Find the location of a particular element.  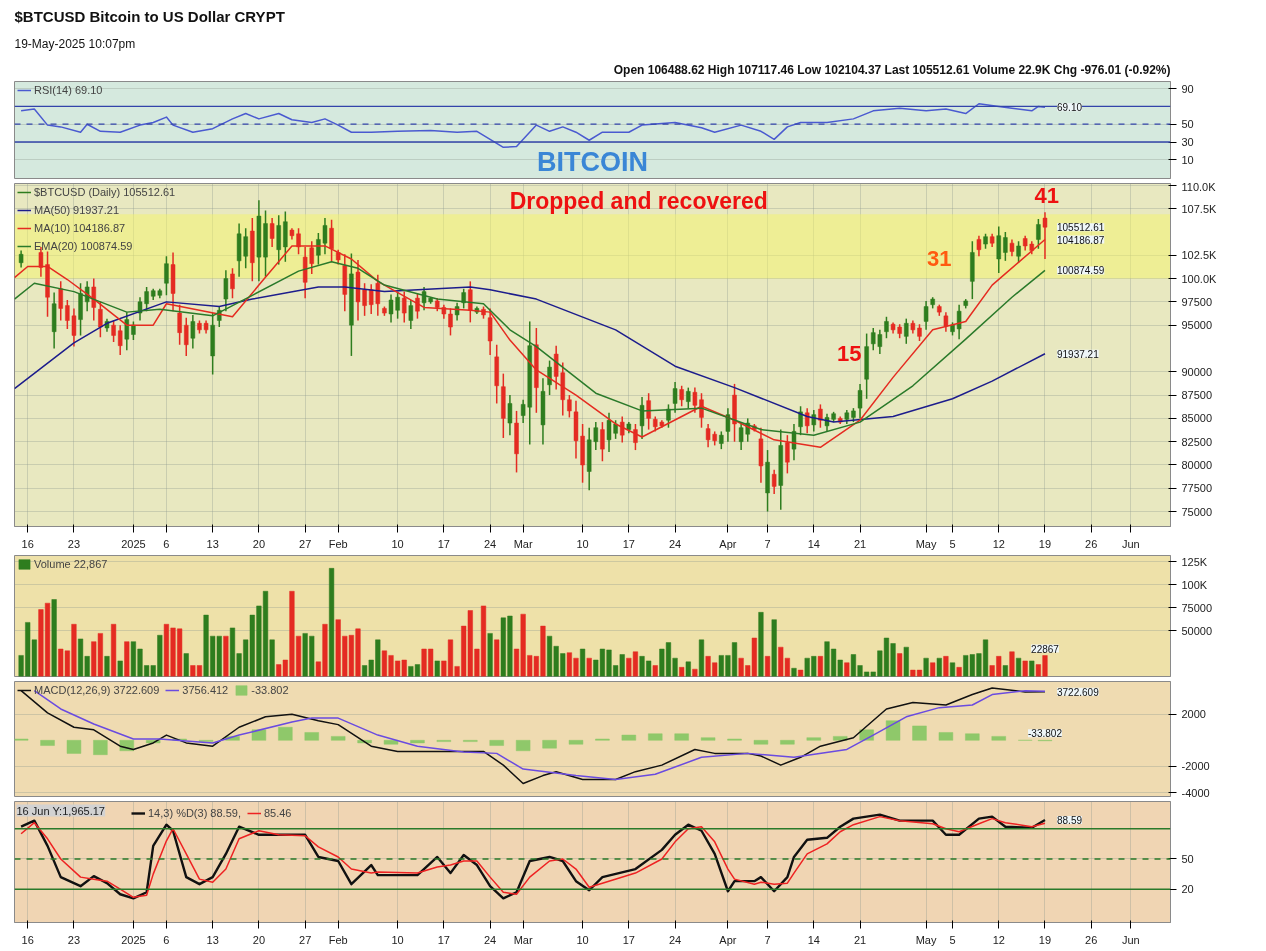

legend-label: EMA(20) 100874.59 is located at coordinates (83, 246).